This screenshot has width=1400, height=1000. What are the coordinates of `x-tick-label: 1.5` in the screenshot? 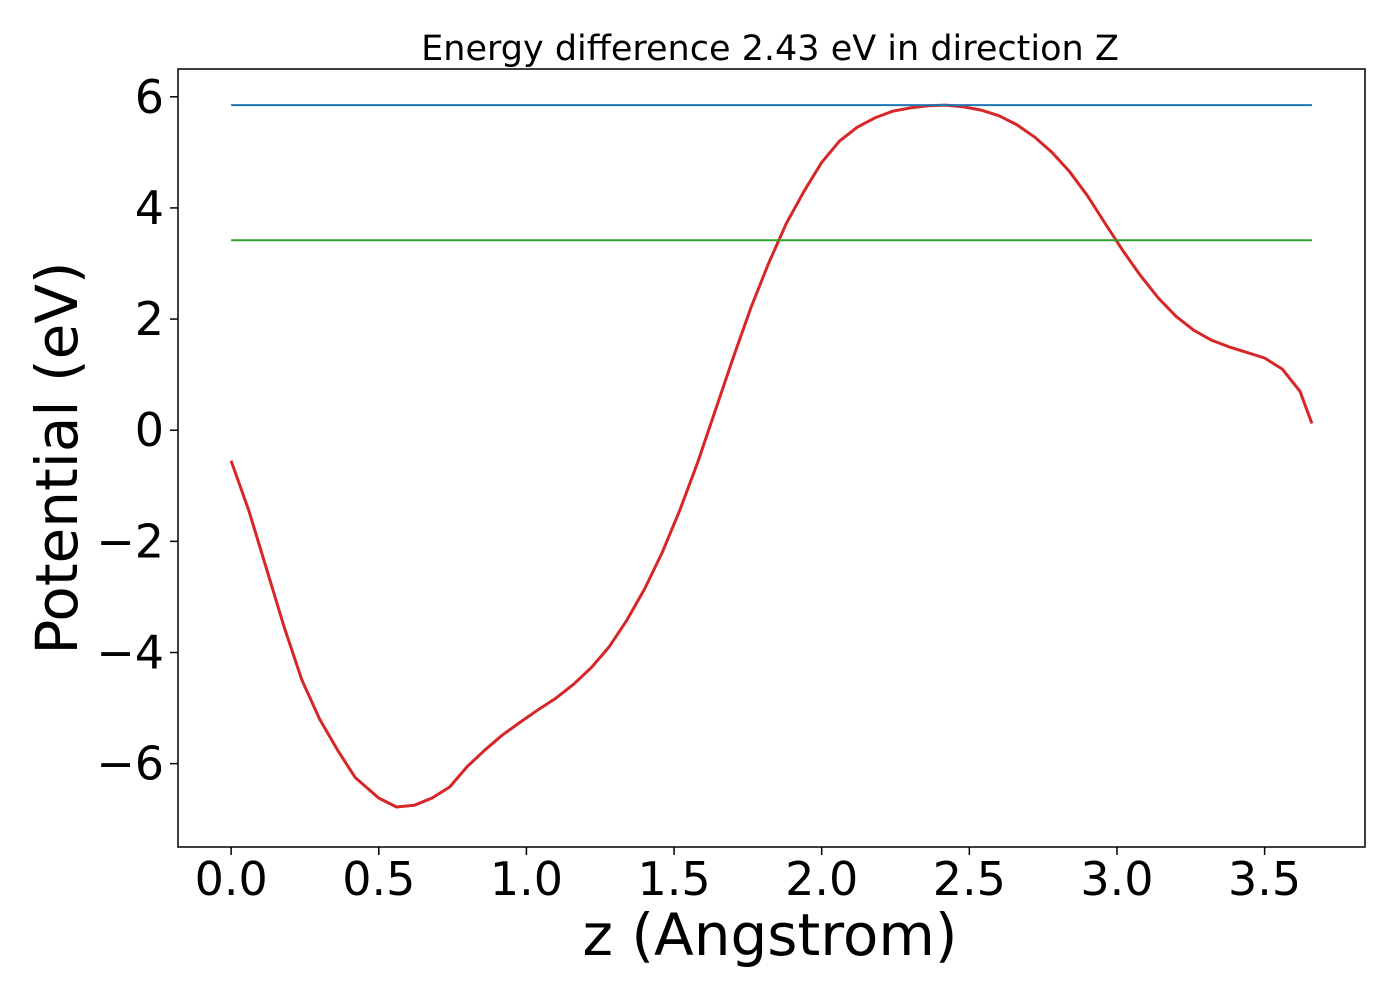 It's located at (673, 879).